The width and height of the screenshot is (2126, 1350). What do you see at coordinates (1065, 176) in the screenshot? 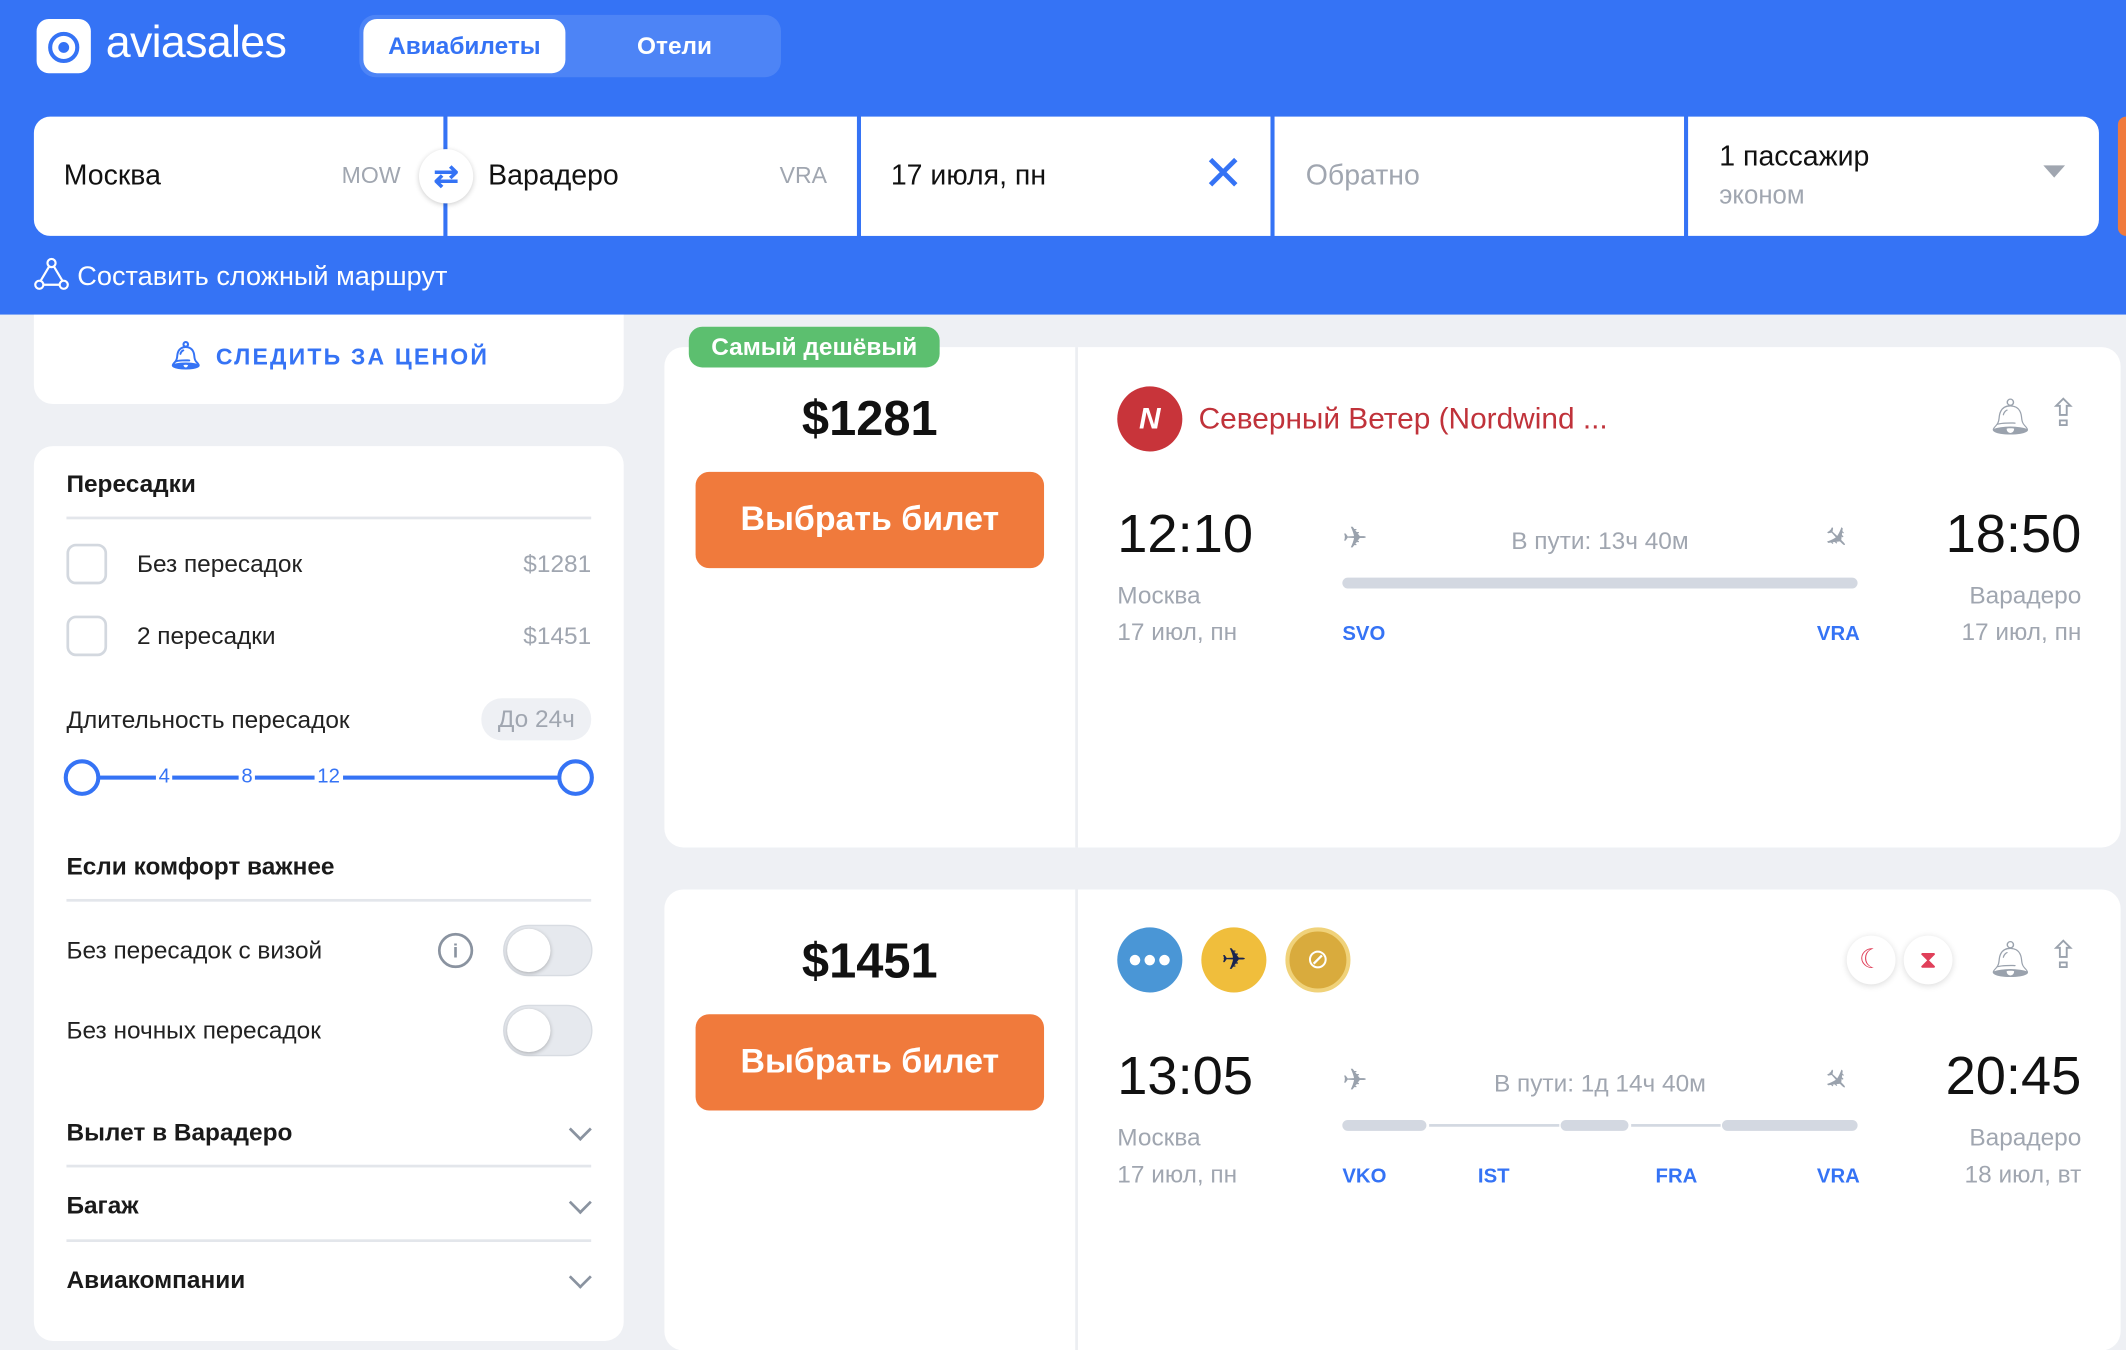
I see `depart-date-field: 17 июля, пн ✕` at bounding box center [1065, 176].